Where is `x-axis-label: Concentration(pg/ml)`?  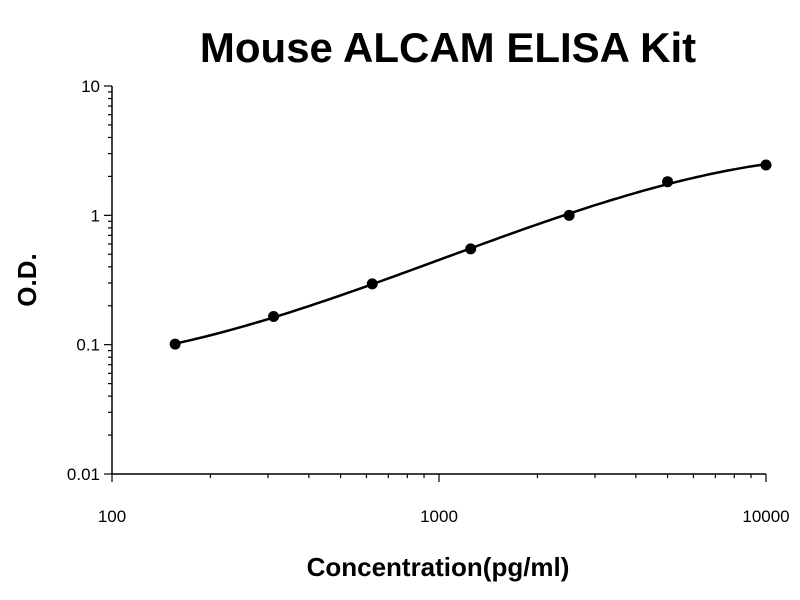
x-axis-label: Concentration(pg/ml) is located at coordinates (438, 567).